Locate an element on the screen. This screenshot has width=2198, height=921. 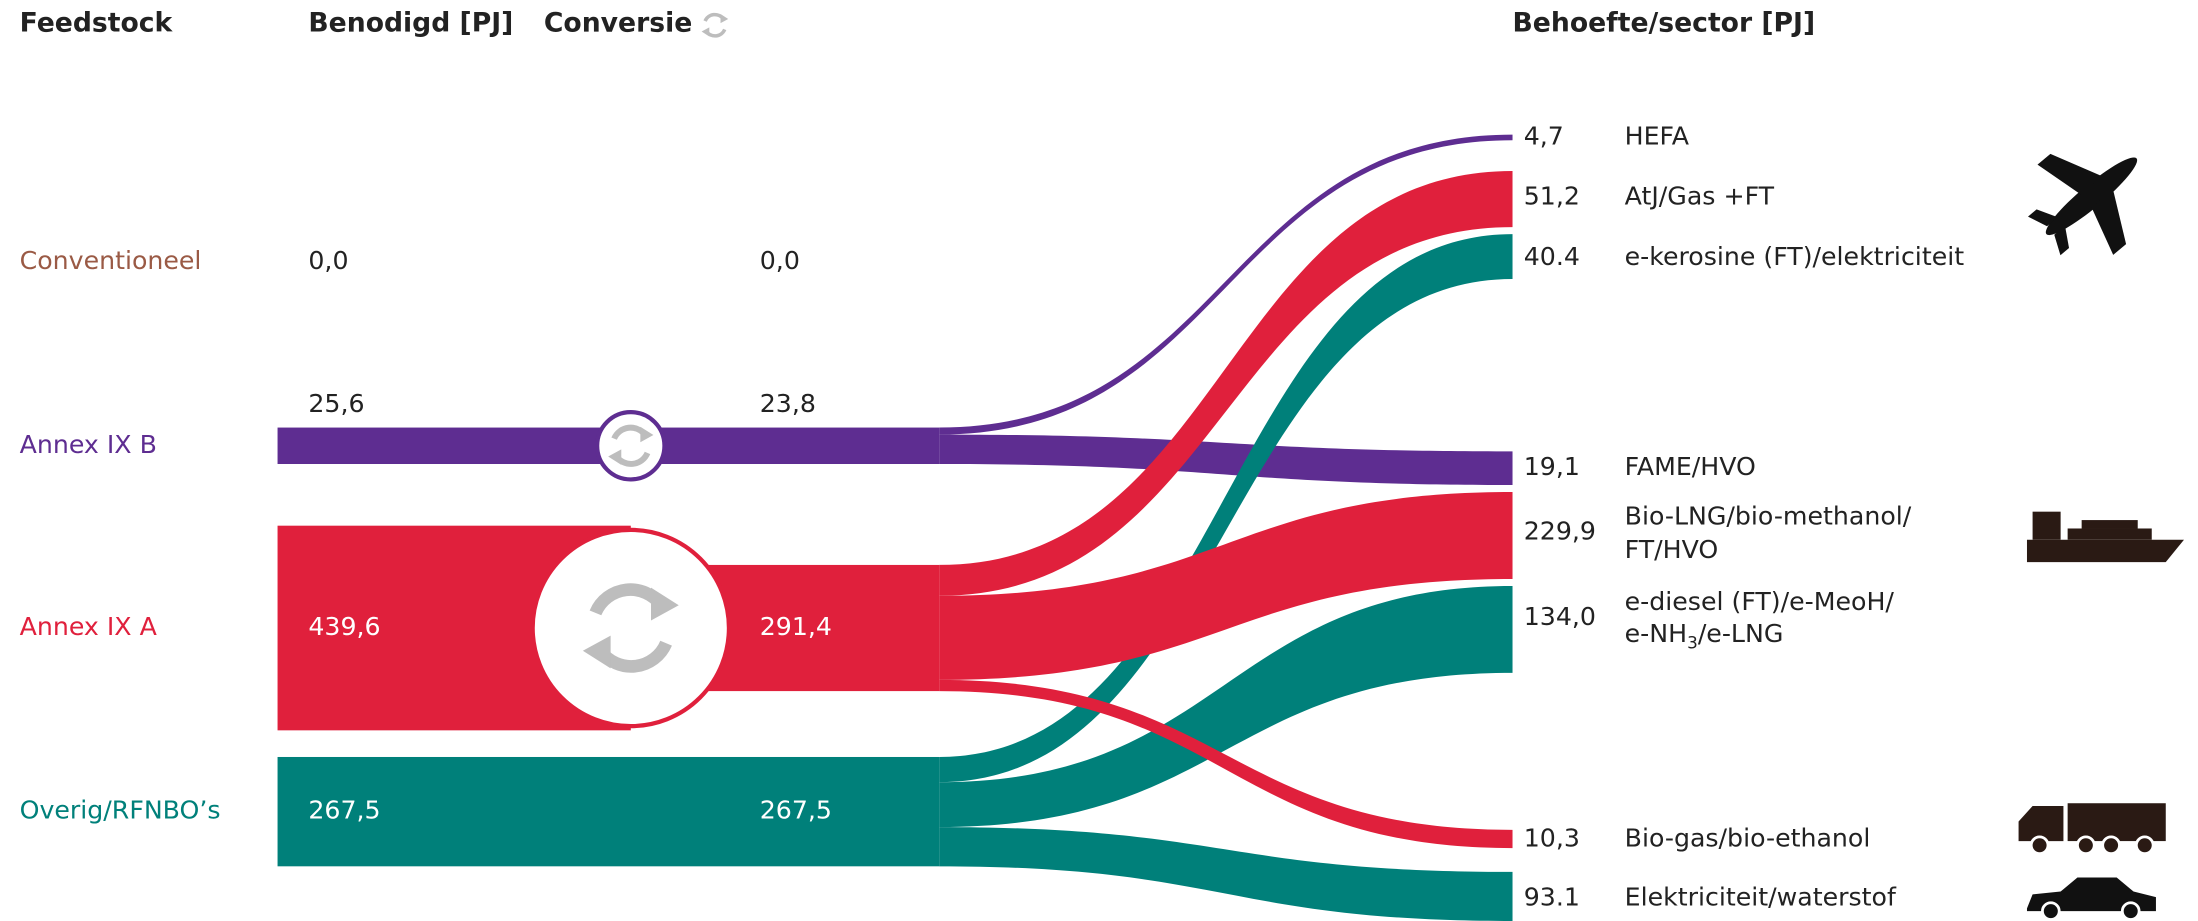
feedstock-label: Annex IX A is located at coordinates (89, 626).